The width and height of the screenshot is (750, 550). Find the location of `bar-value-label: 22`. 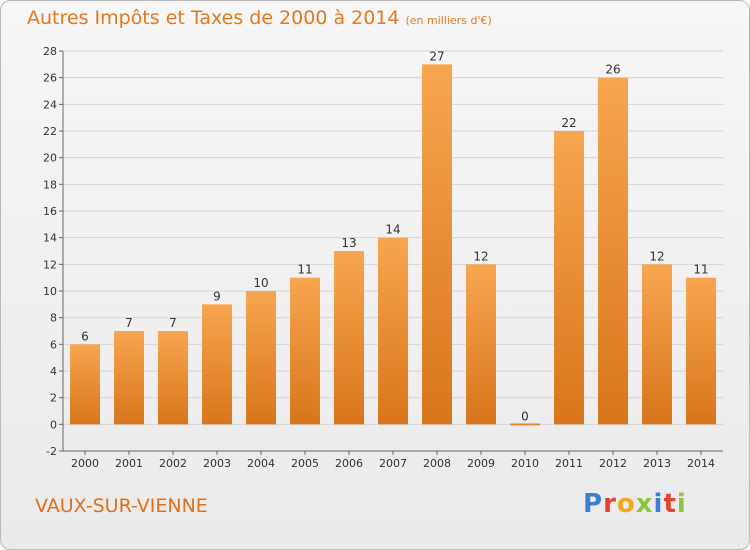

bar-value-label: 22 is located at coordinates (568, 123).